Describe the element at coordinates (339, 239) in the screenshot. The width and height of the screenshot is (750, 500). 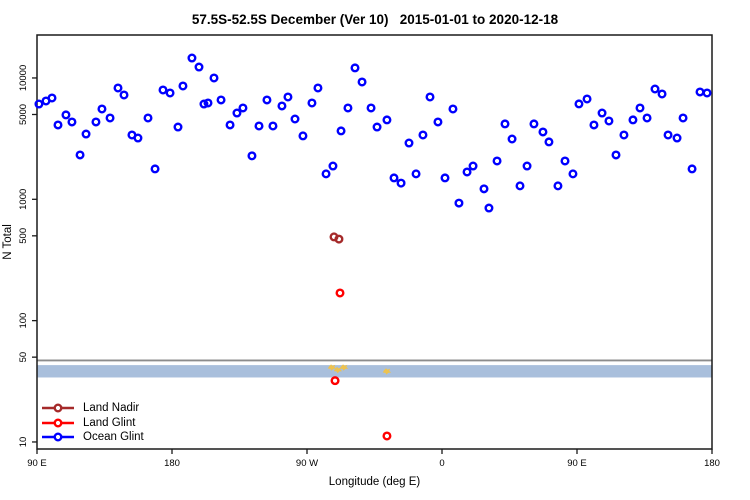
I see `land-nadir-point` at that location.